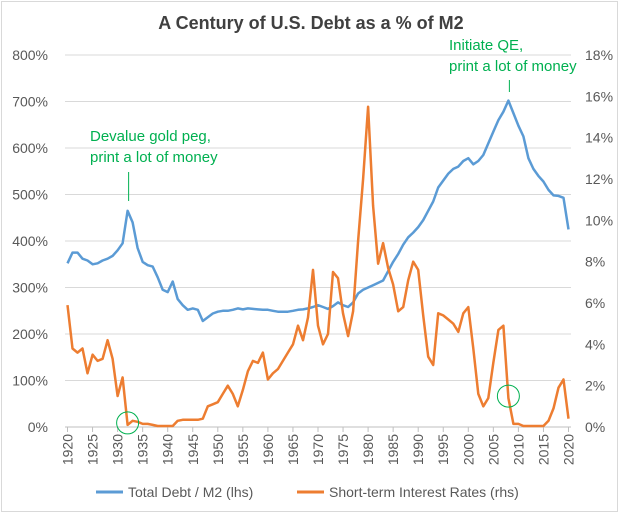 The height and width of the screenshot is (515, 621). What do you see at coordinates (595, 427) in the screenshot?
I see `y-right-tick-label: 0%` at bounding box center [595, 427].